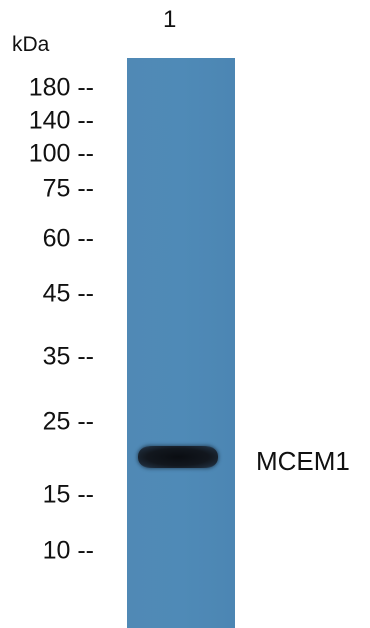 The width and height of the screenshot is (370, 628). I want to click on protein-band, so click(178, 457).